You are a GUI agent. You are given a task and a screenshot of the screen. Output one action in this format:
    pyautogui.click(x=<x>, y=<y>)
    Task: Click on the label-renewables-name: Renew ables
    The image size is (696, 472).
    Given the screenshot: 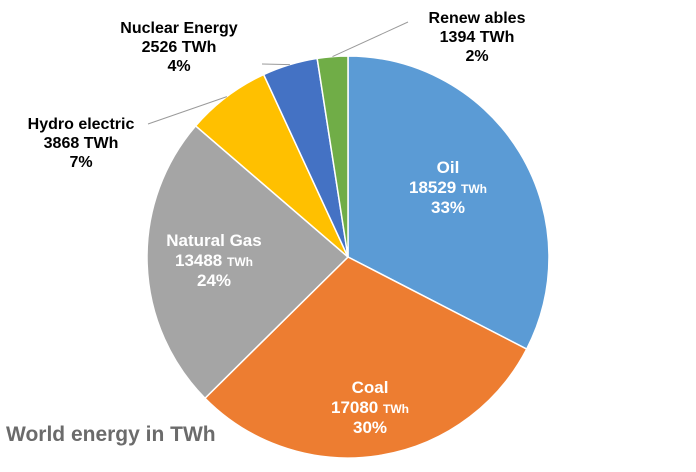 What is the action you would take?
    pyautogui.click(x=477, y=18)
    